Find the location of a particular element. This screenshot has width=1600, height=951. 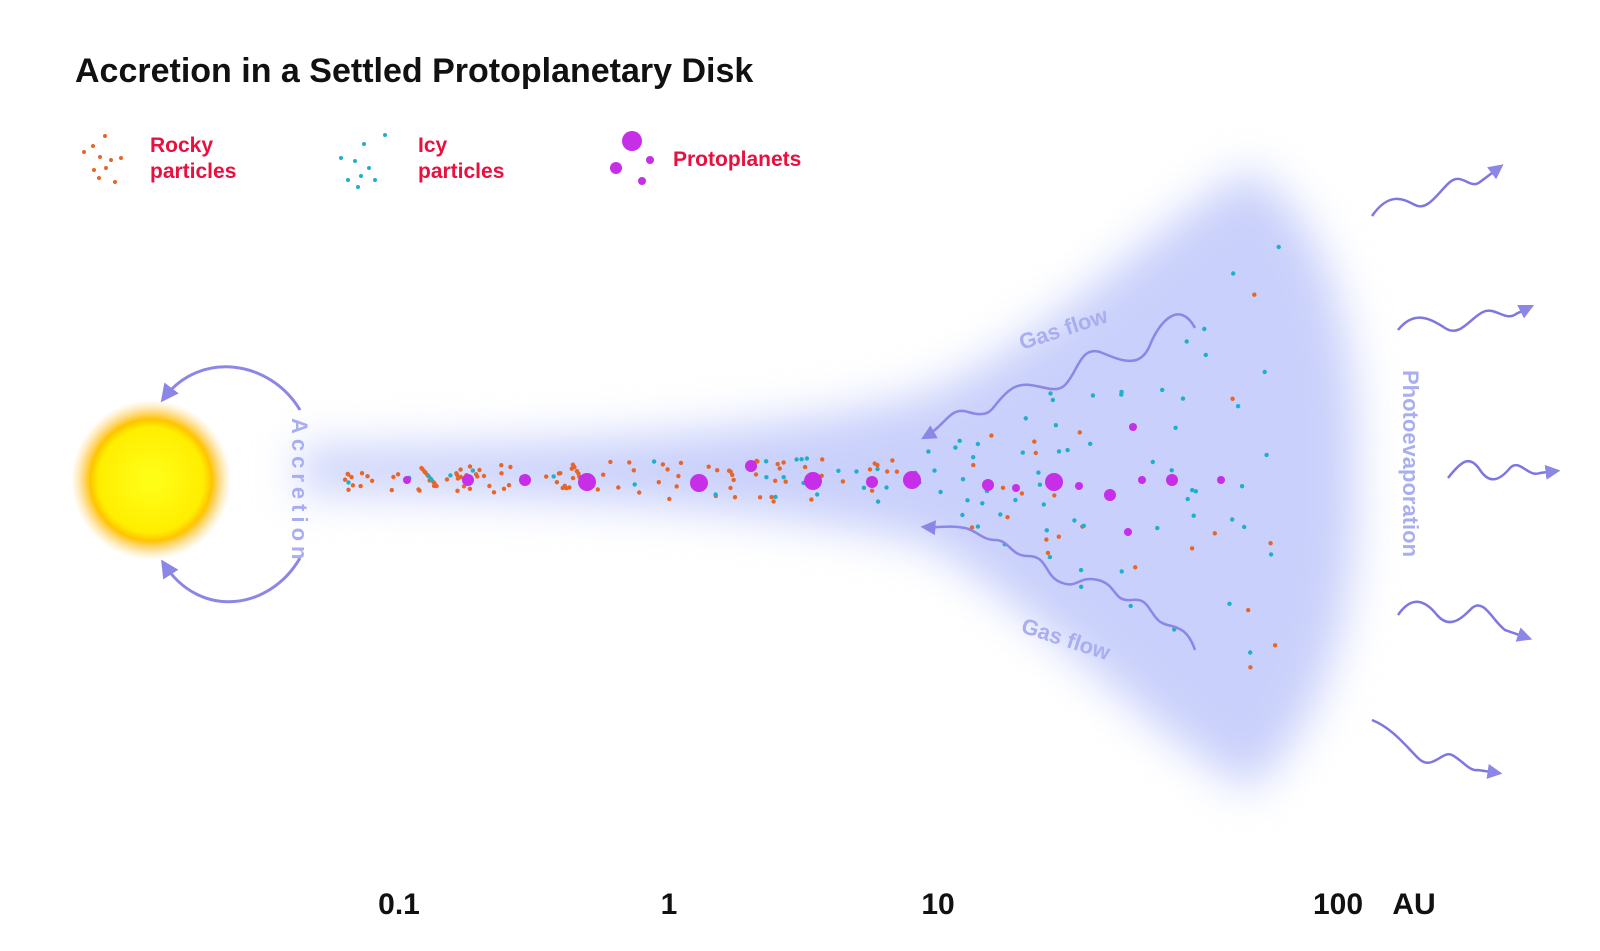

axis-tick-10: 10 is located at coordinates (937, 904).